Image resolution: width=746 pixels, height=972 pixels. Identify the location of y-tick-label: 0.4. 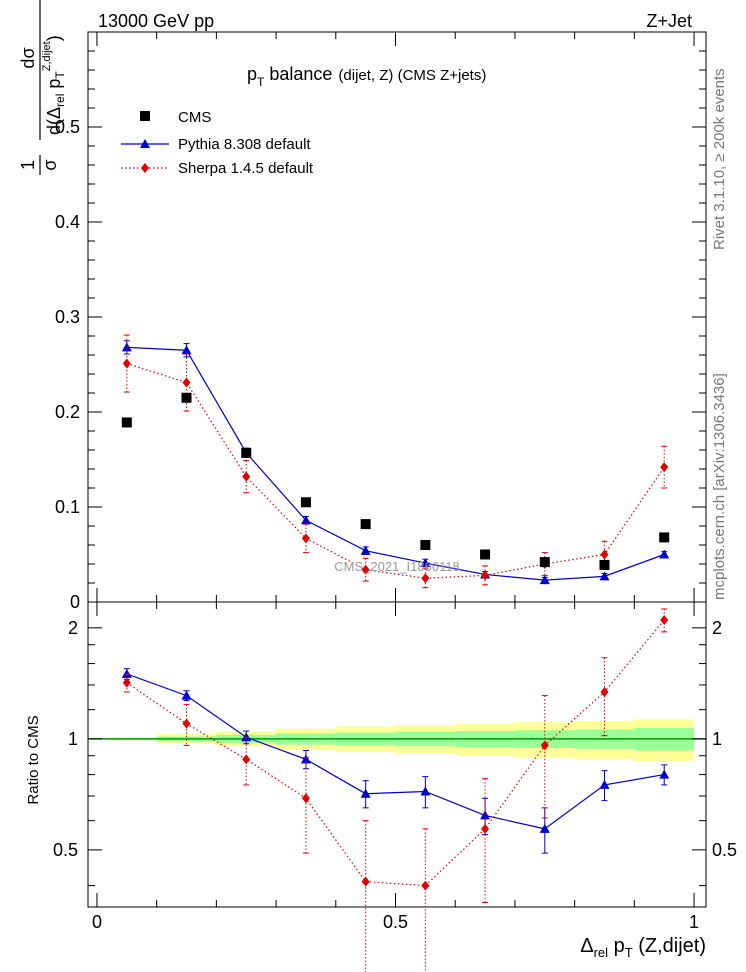
(67, 222).